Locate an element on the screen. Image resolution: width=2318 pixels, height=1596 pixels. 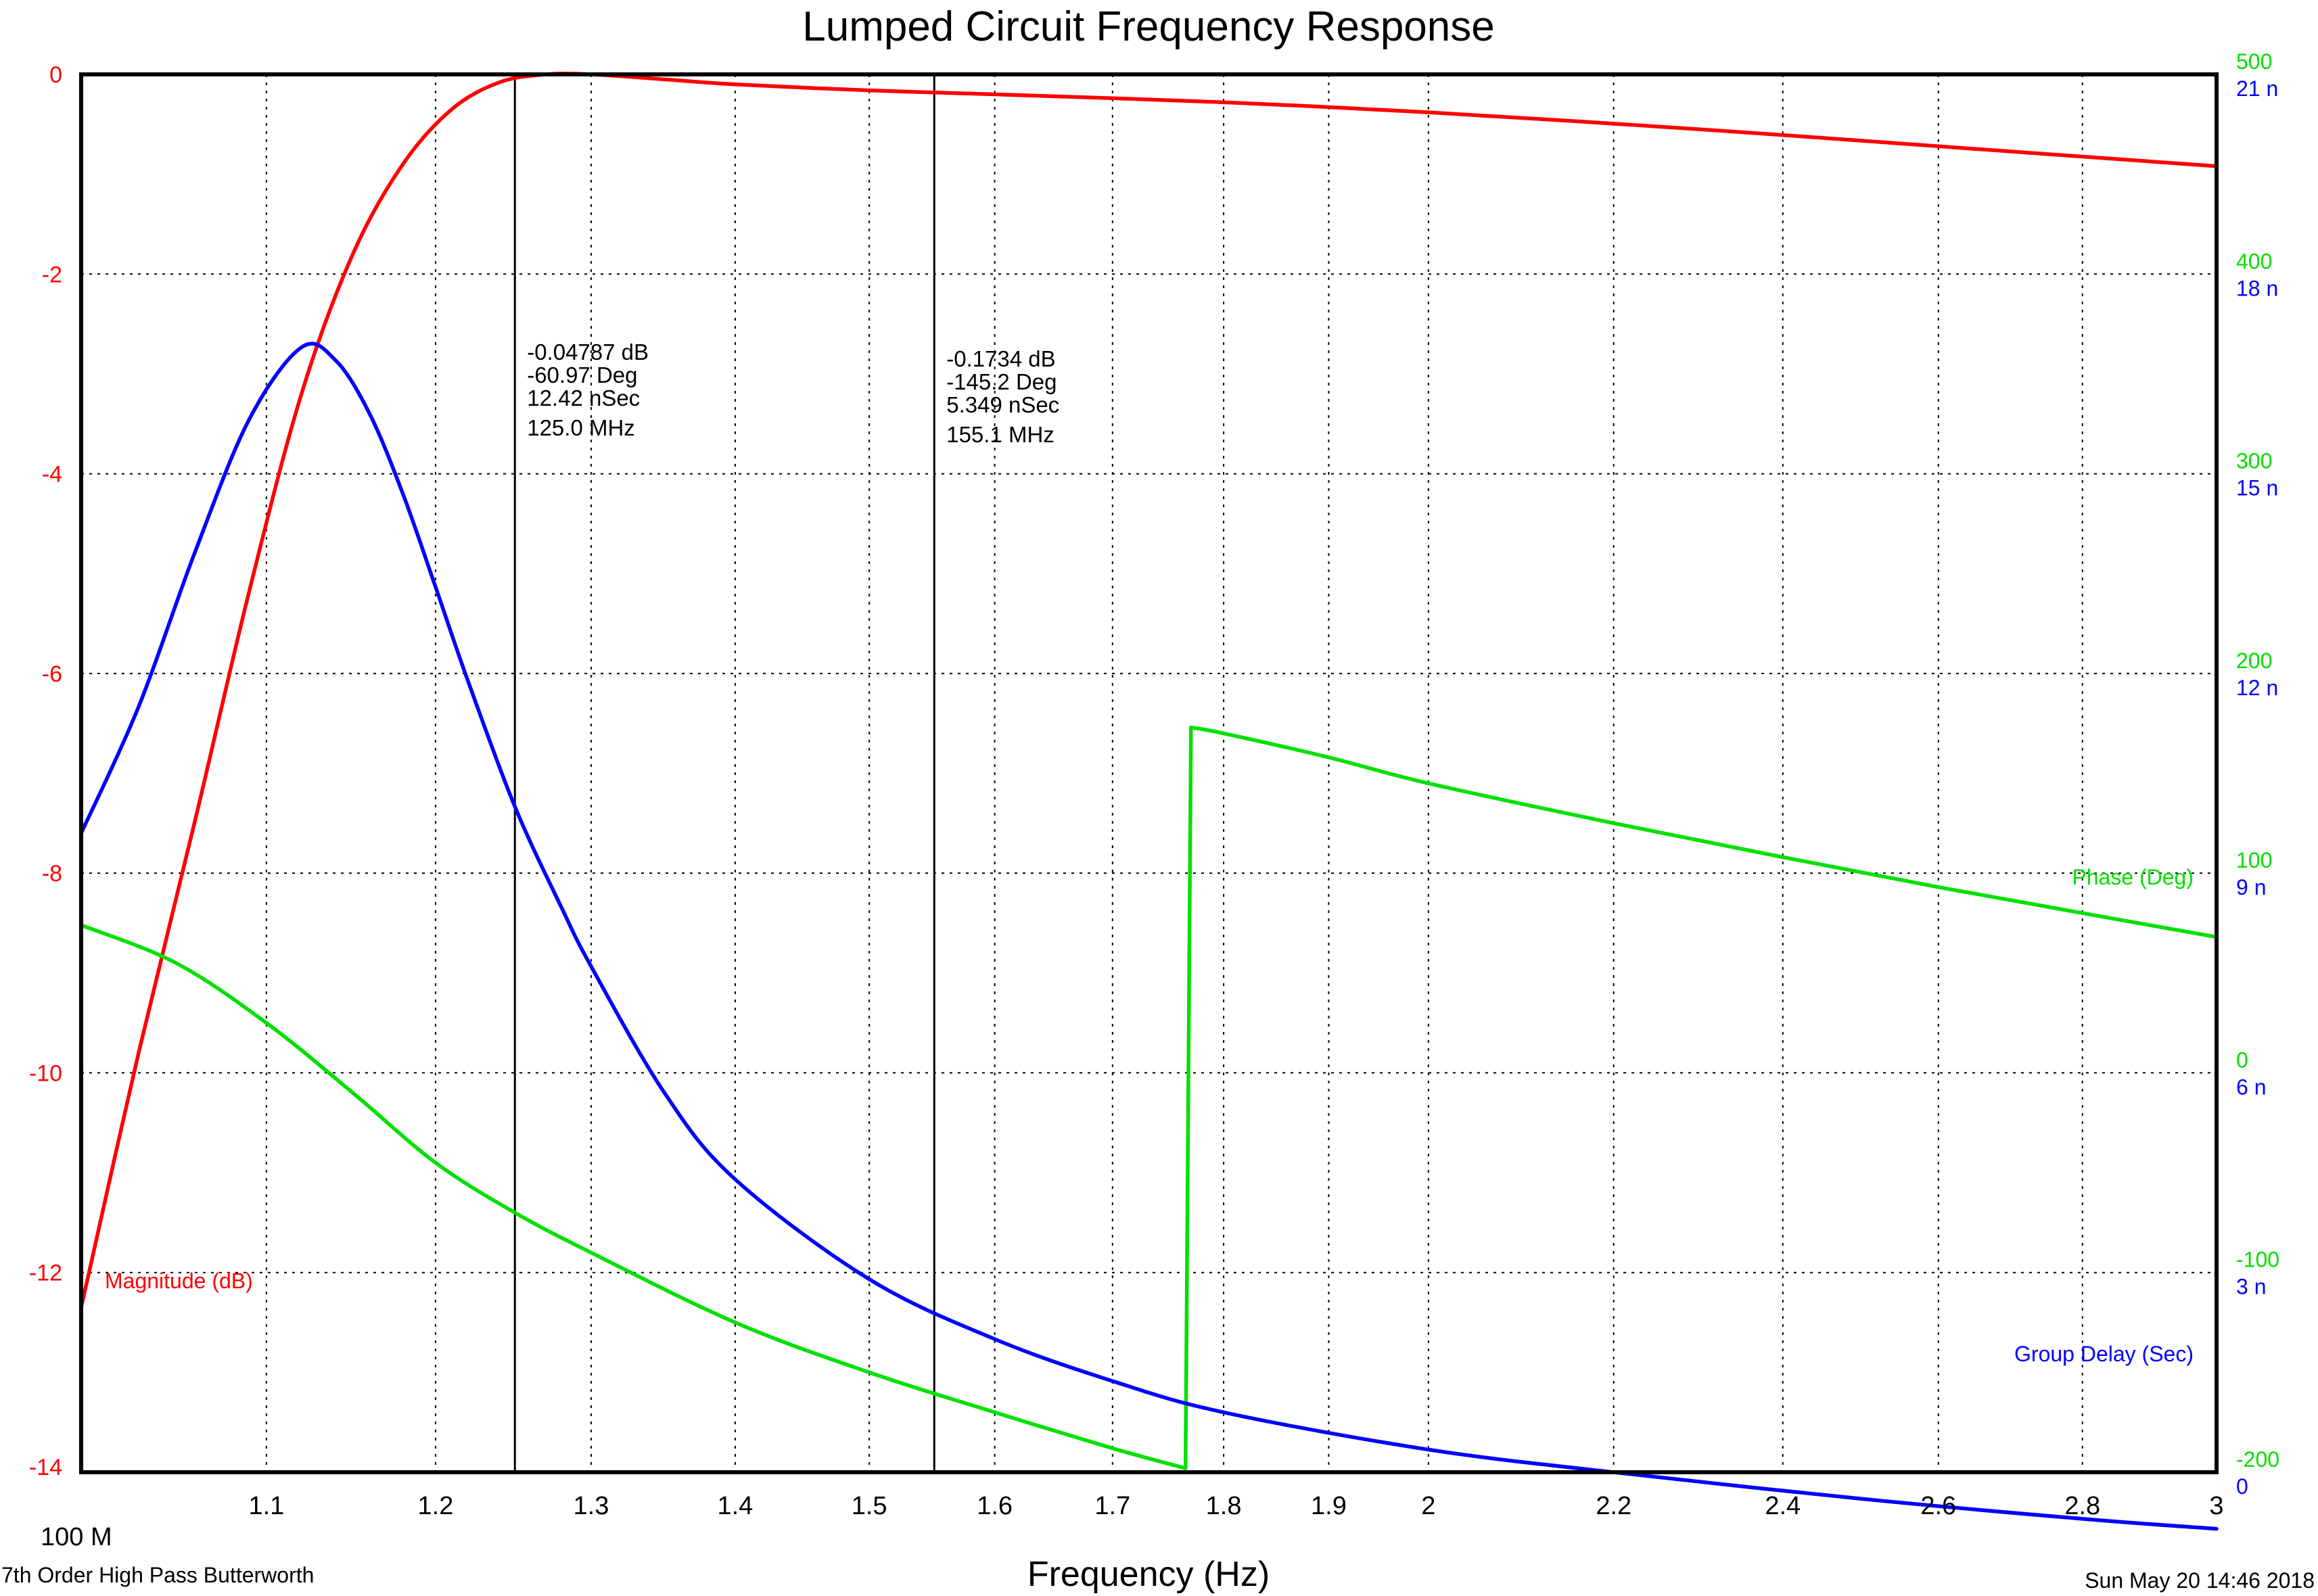
left-tick-label: -8 is located at coordinates (52, 874).